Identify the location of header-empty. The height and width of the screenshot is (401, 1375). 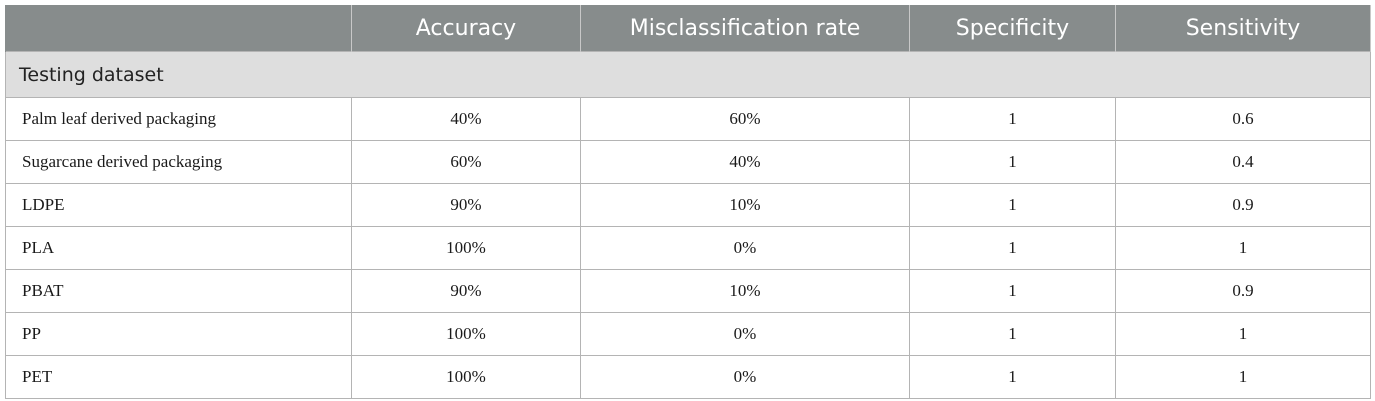
(178, 28).